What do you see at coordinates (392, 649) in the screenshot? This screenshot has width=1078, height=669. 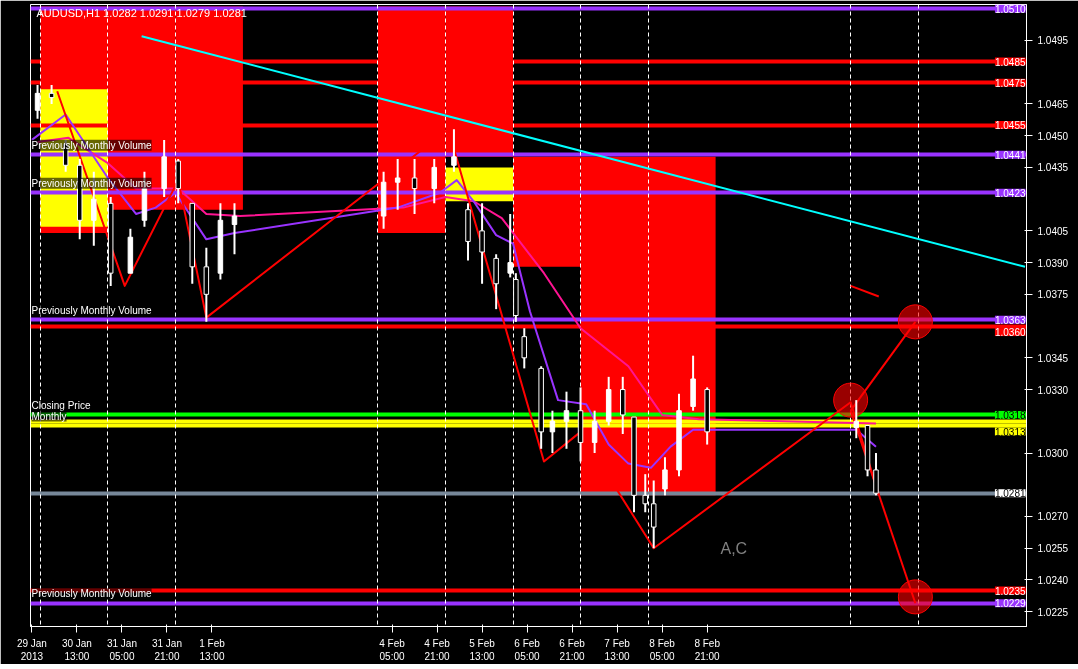 I see `x-tick-label: 4 Feb 05:00` at bounding box center [392, 649].